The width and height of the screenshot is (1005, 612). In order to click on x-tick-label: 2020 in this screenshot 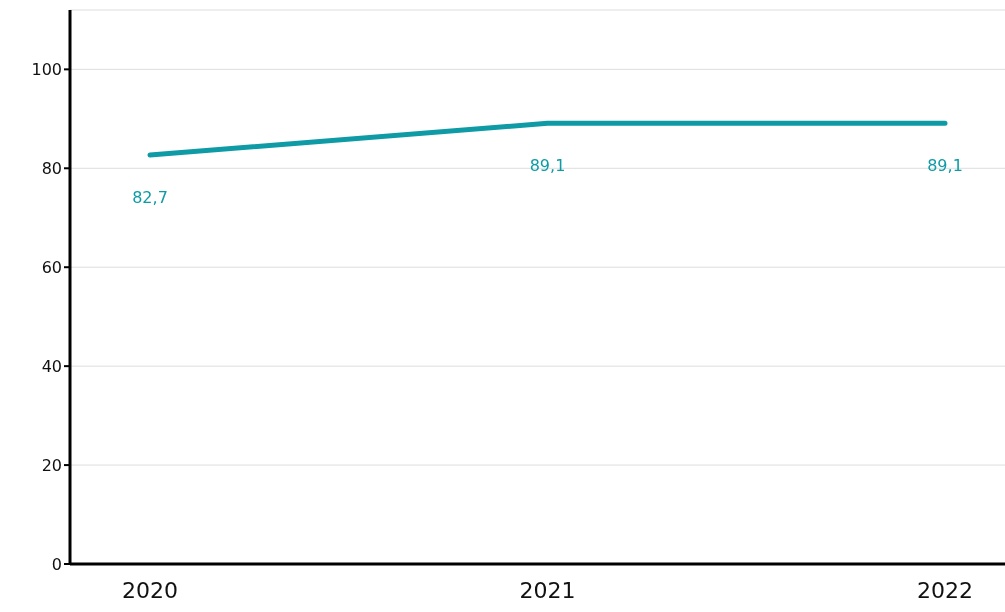, I will do `click(150, 590)`.